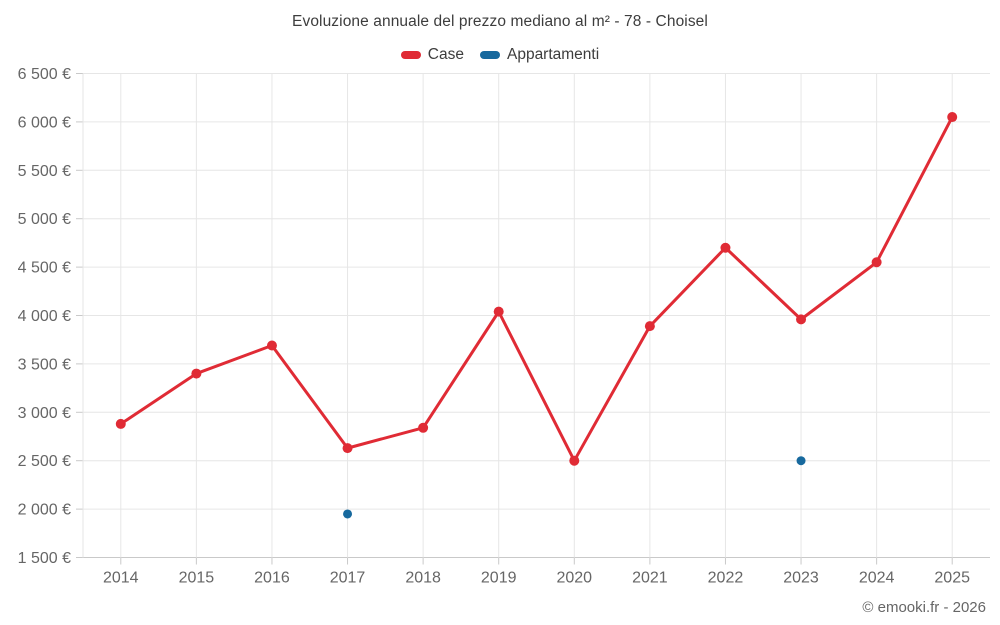 The image size is (1000, 625). What do you see at coordinates (574, 578) in the screenshot?
I see `x-axis-label: 2020` at bounding box center [574, 578].